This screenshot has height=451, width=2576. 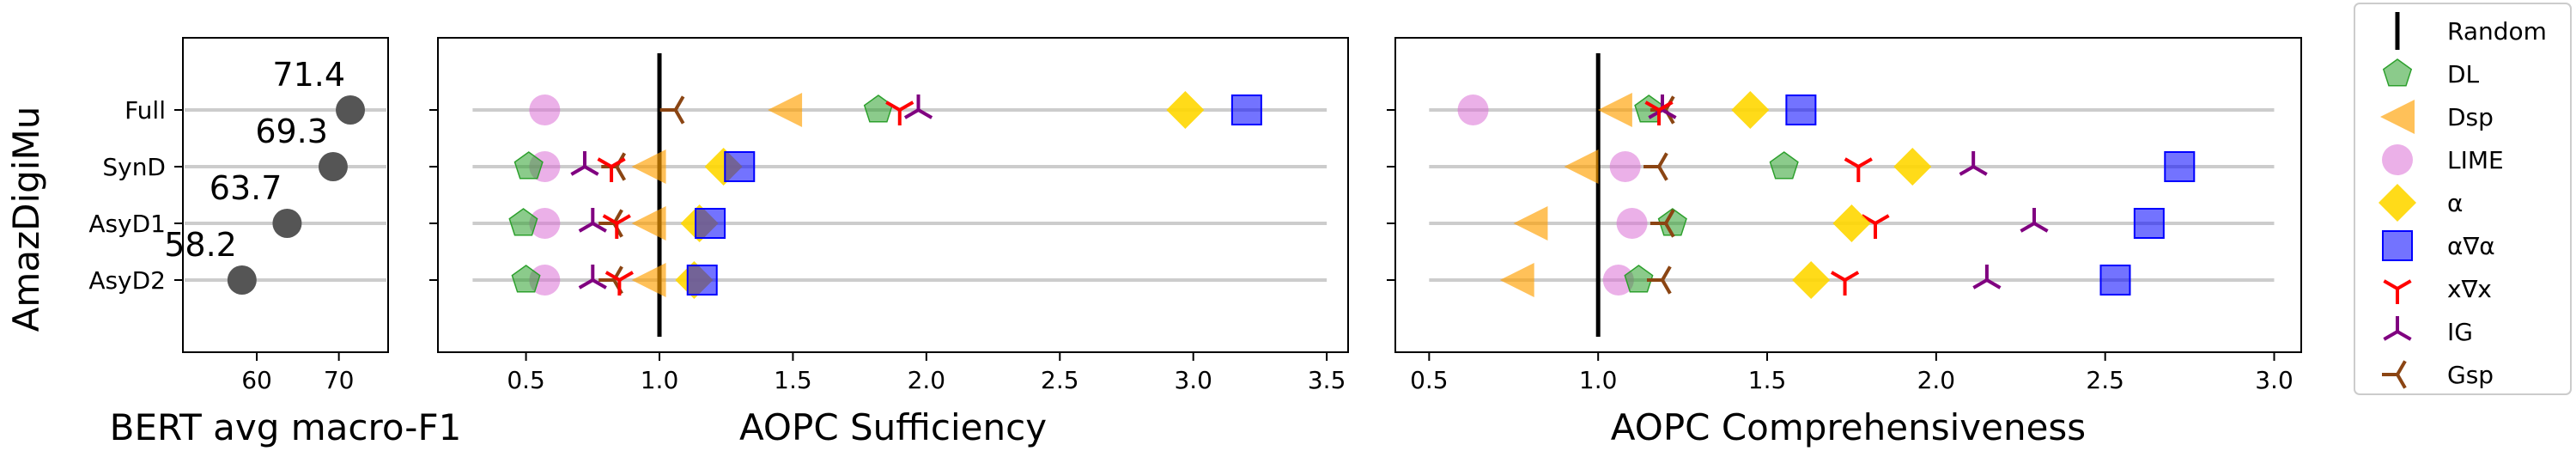 I want to click on f1-value-label: 71.4, so click(x=308, y=75).